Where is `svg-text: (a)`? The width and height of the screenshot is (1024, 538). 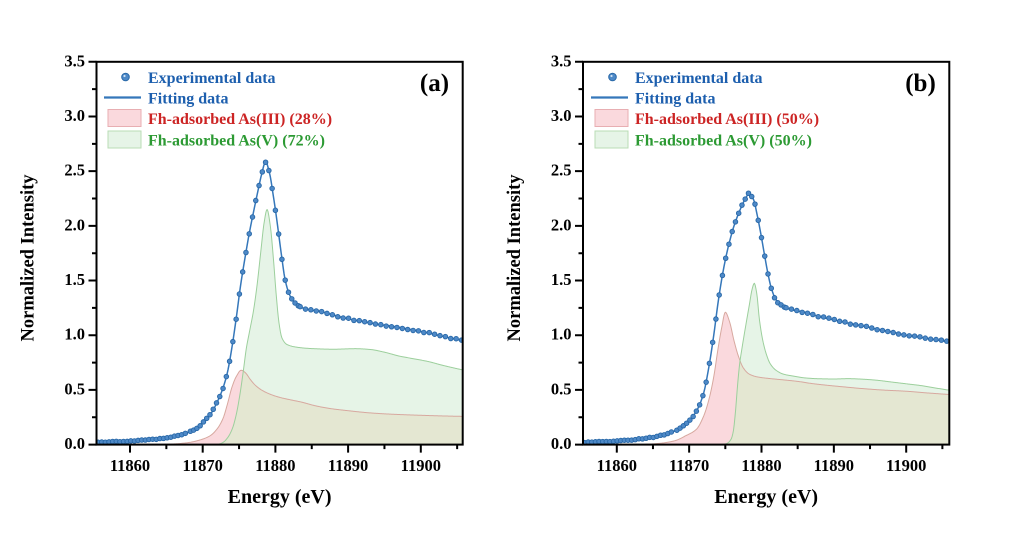 svg-text: (a) is located at coordinates (434, 83).